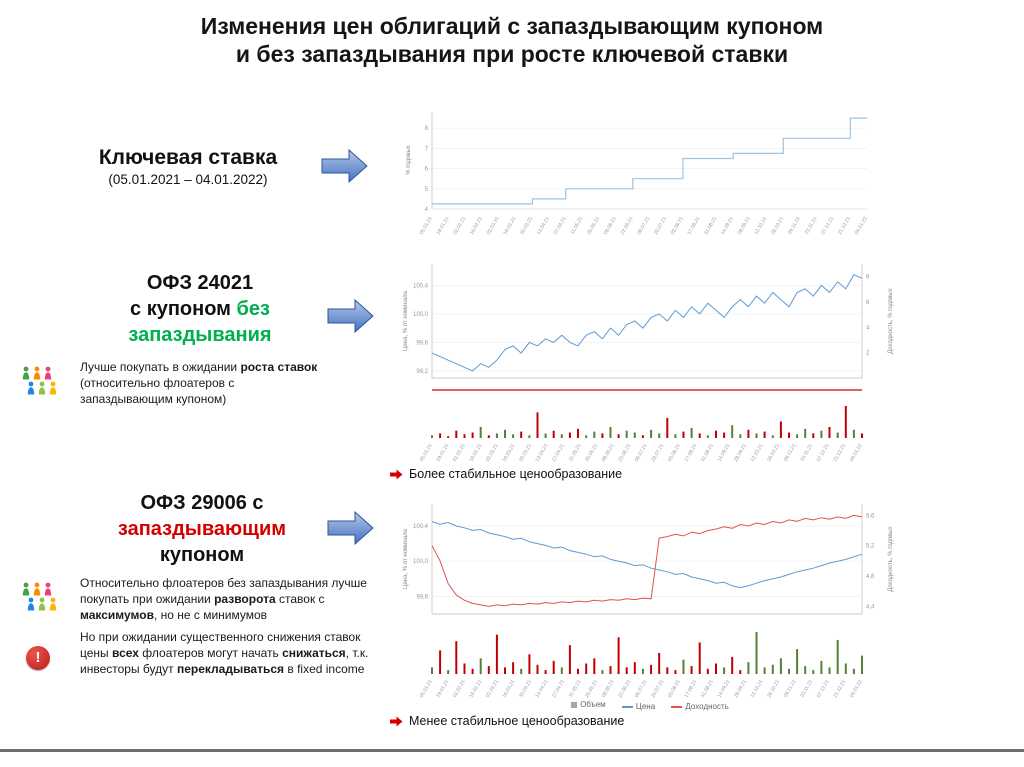 This screenshot has width=1024, height=767. What do you see at coordinates (200, 335) in the screenshot?
I see `ofz24021-heading-line3: запаздывания` at bounding box center [200, 335].